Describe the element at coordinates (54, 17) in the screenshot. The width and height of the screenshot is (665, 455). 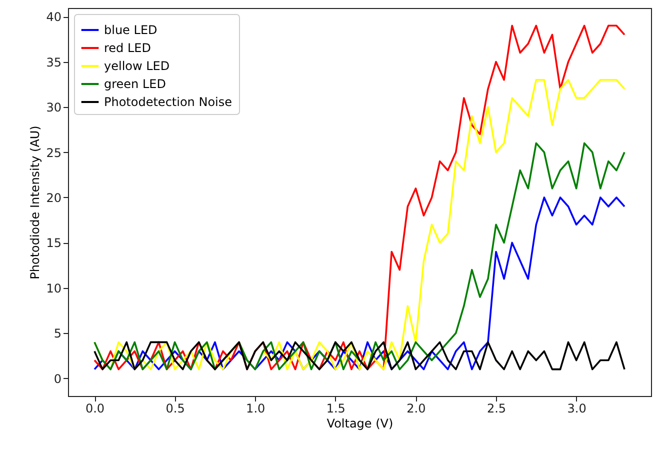
I see `y-tick-label: 40` at that location.